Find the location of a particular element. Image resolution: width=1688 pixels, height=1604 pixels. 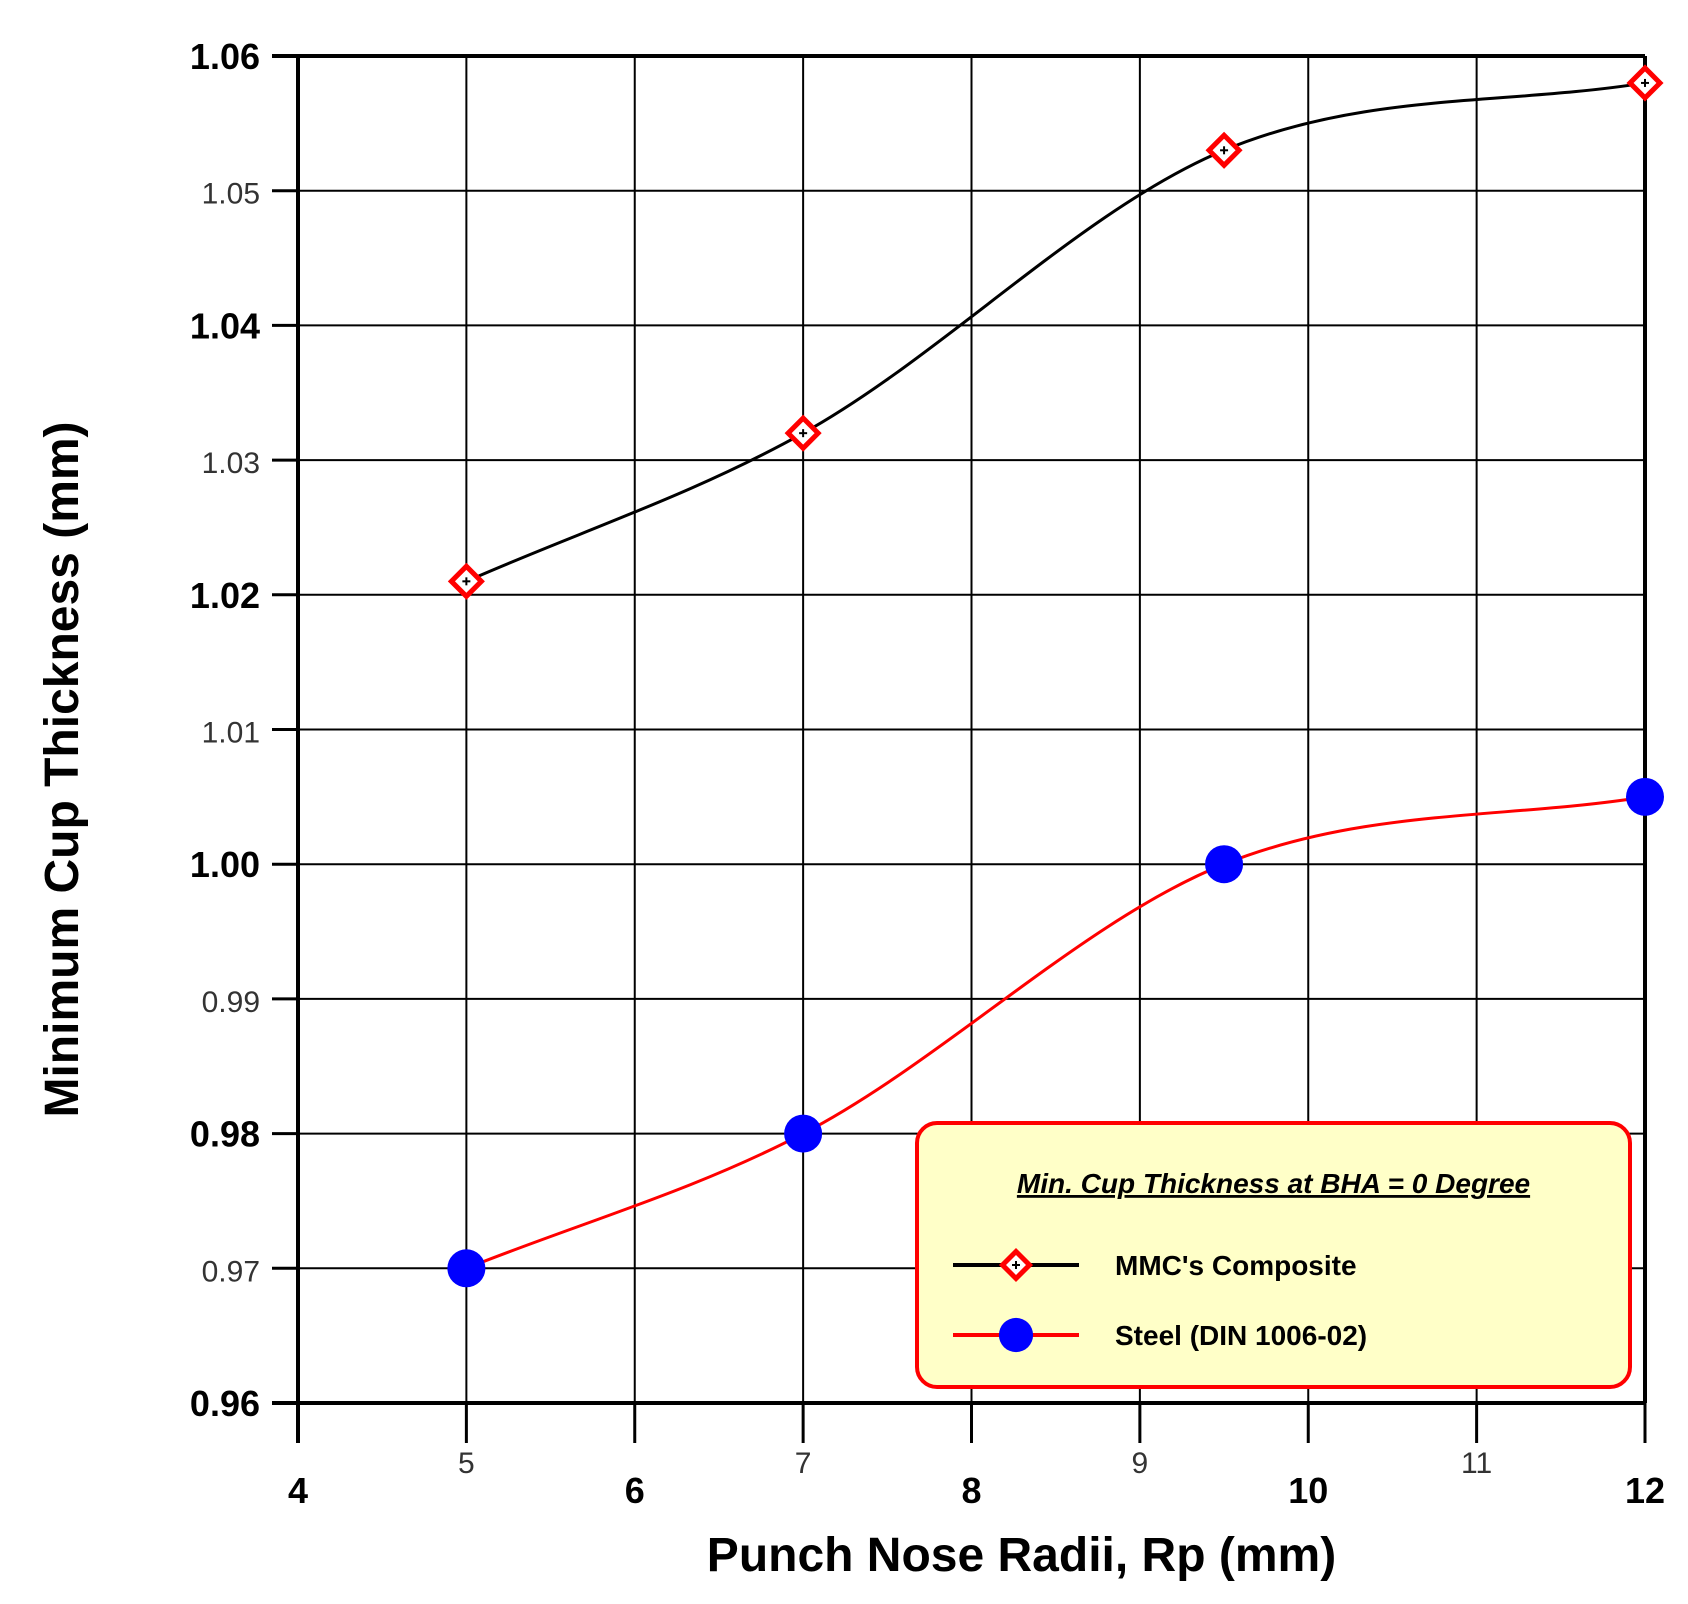

y-axis-label: Minimum Cup Thickness (mm) is located at coordinates (62, 769).